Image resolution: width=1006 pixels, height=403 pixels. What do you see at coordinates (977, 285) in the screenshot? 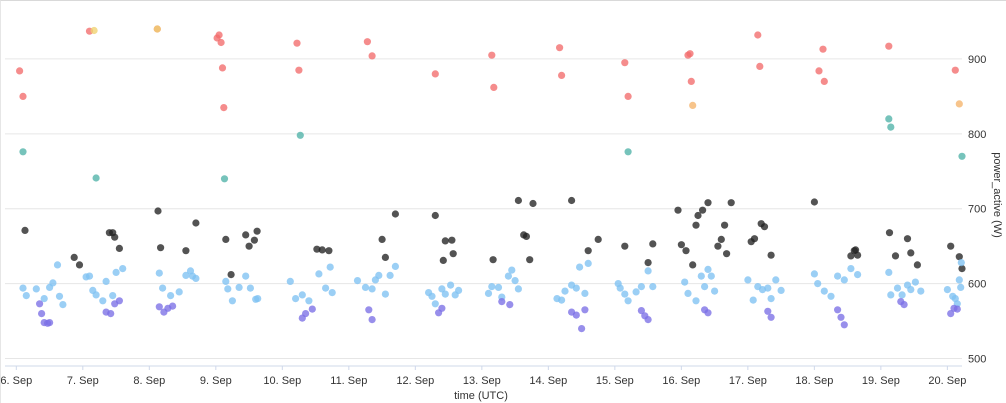
I see `y-tick-label: 600` at bounding box center [977, 285].